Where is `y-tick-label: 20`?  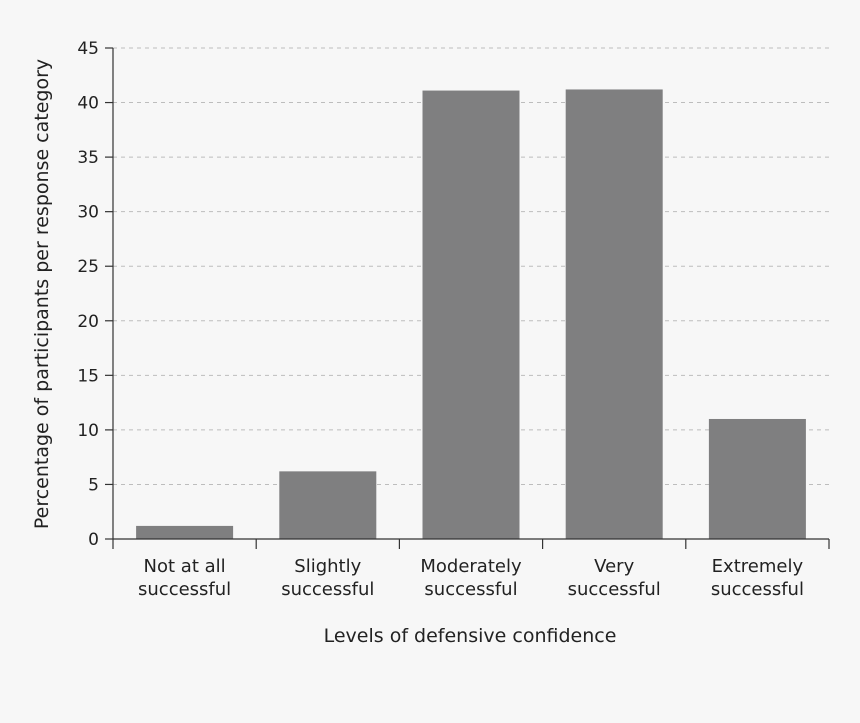
y-tick-label: 20 is located at coordinates (88, 322).